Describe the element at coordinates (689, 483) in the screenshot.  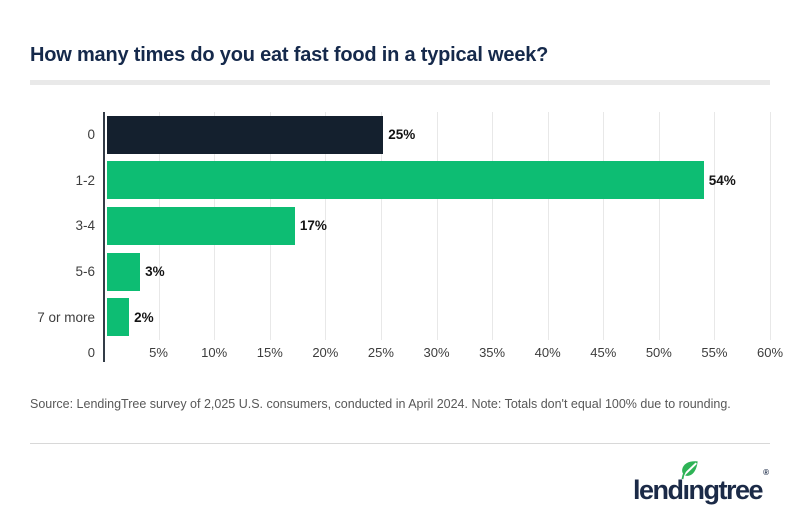
I see `logo-letter-i: ı` at that location.